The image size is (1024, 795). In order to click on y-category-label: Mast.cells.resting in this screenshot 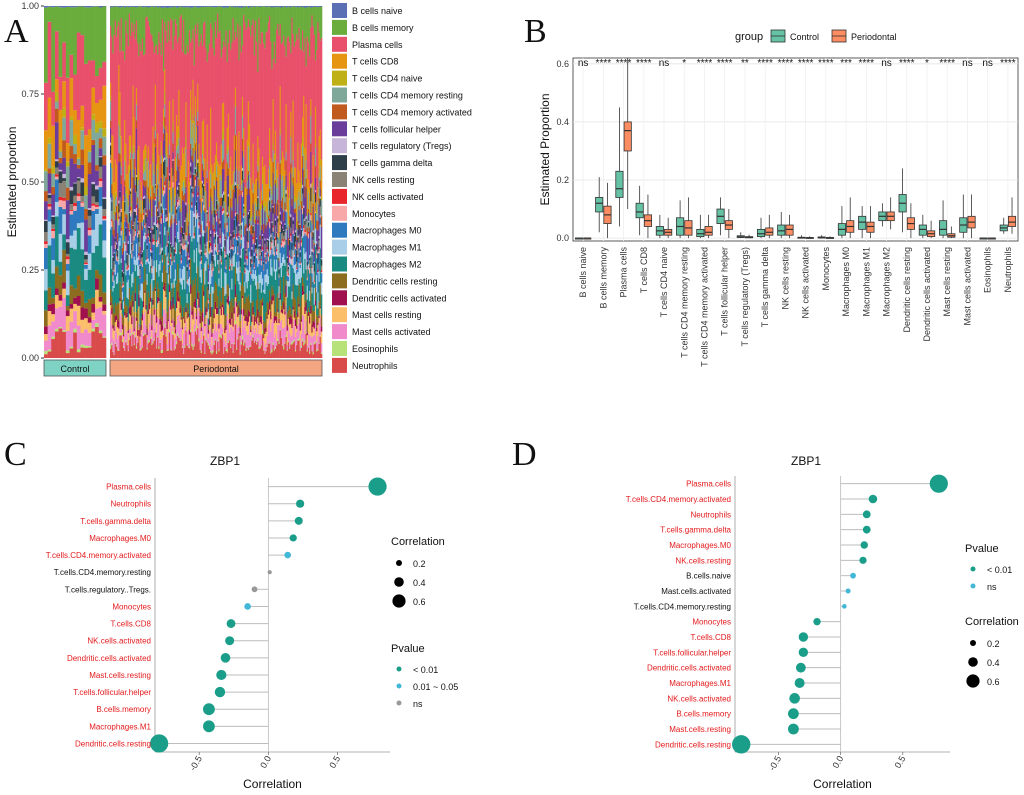, I will do `click(700, 729)`.